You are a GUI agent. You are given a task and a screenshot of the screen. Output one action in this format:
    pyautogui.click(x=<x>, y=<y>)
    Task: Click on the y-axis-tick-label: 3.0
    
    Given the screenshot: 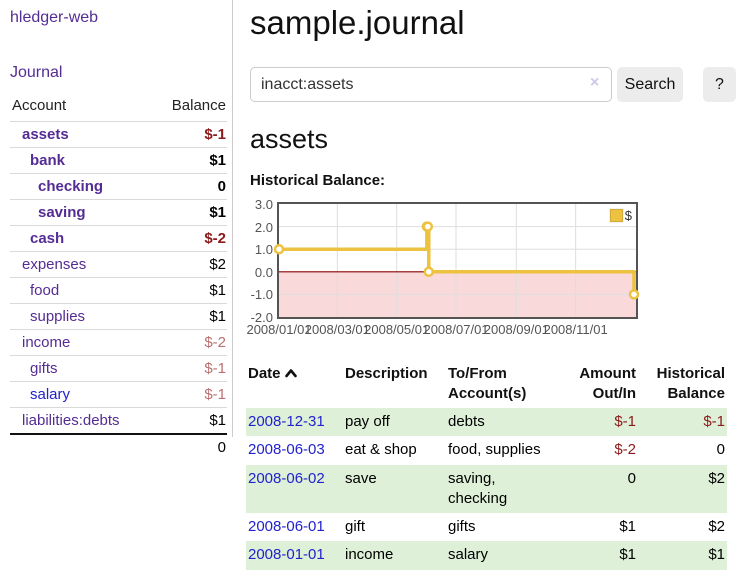 What is the action you would take?
    pyautogui.click(x=263, y=204)
    